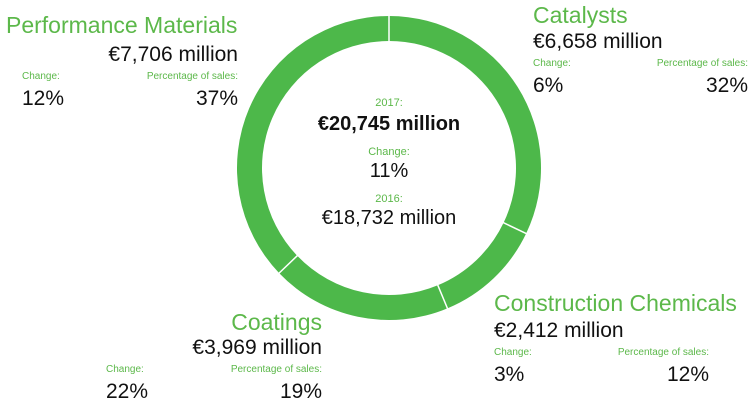 This screenshot has height=406, width=751. Describe the element at coordinates (192, 76) in the screenshot. I see `performance-materials-share-label: Percentage of sales:` at that location.